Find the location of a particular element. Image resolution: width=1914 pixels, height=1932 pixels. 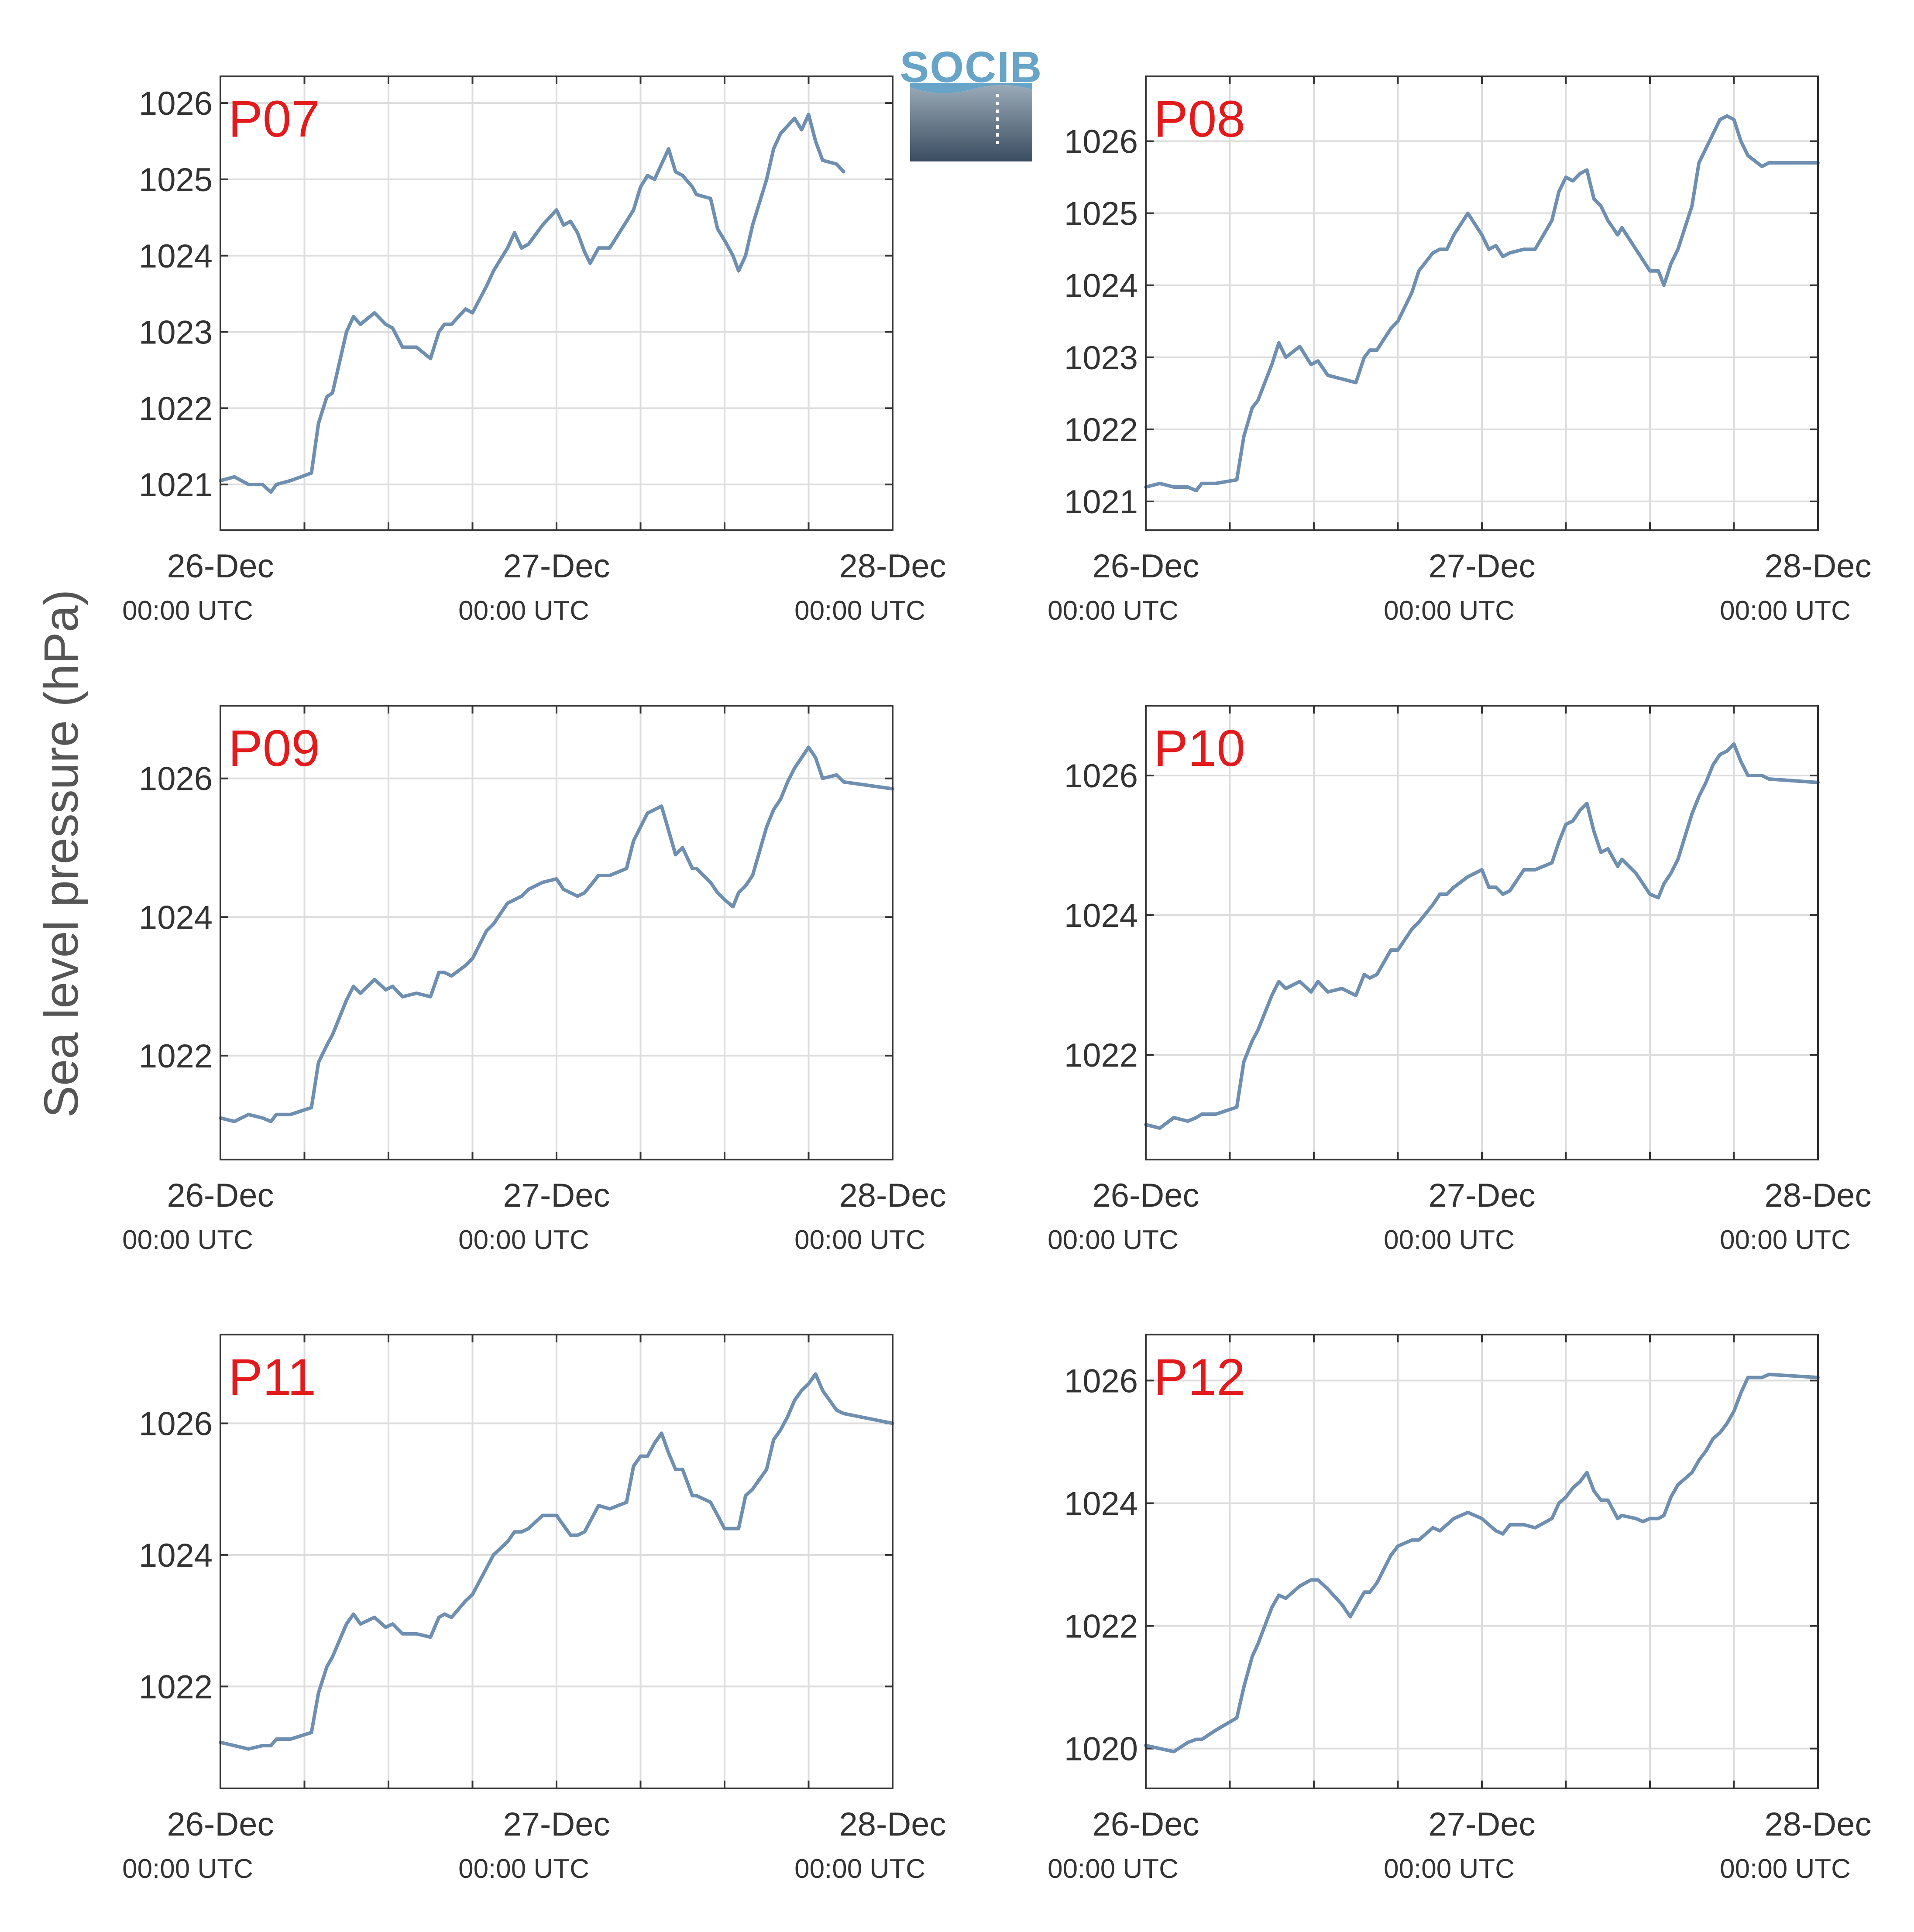

panel-label: P12 is located at coordinates (1200, 1377).